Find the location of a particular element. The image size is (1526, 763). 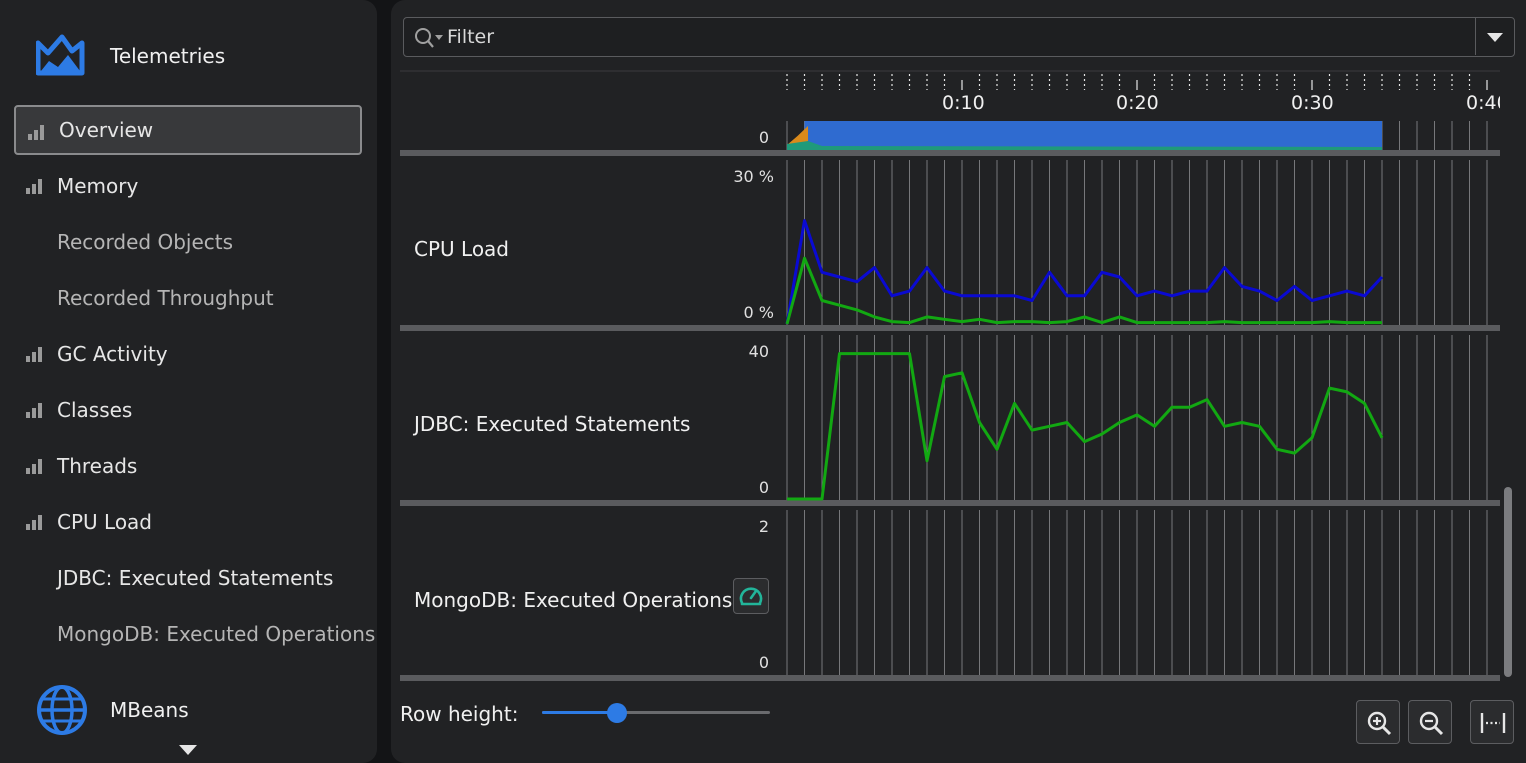

overview-area-teal is located at coordinates (1084, 145).